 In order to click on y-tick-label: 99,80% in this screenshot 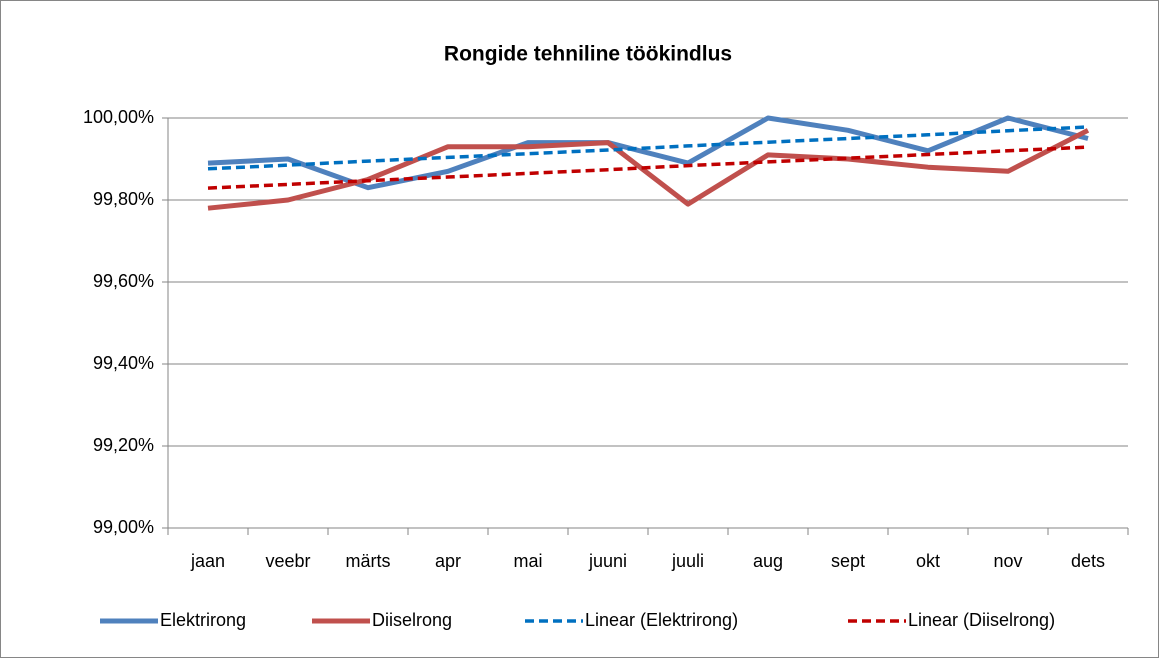, I will do `click(123, 199)`.